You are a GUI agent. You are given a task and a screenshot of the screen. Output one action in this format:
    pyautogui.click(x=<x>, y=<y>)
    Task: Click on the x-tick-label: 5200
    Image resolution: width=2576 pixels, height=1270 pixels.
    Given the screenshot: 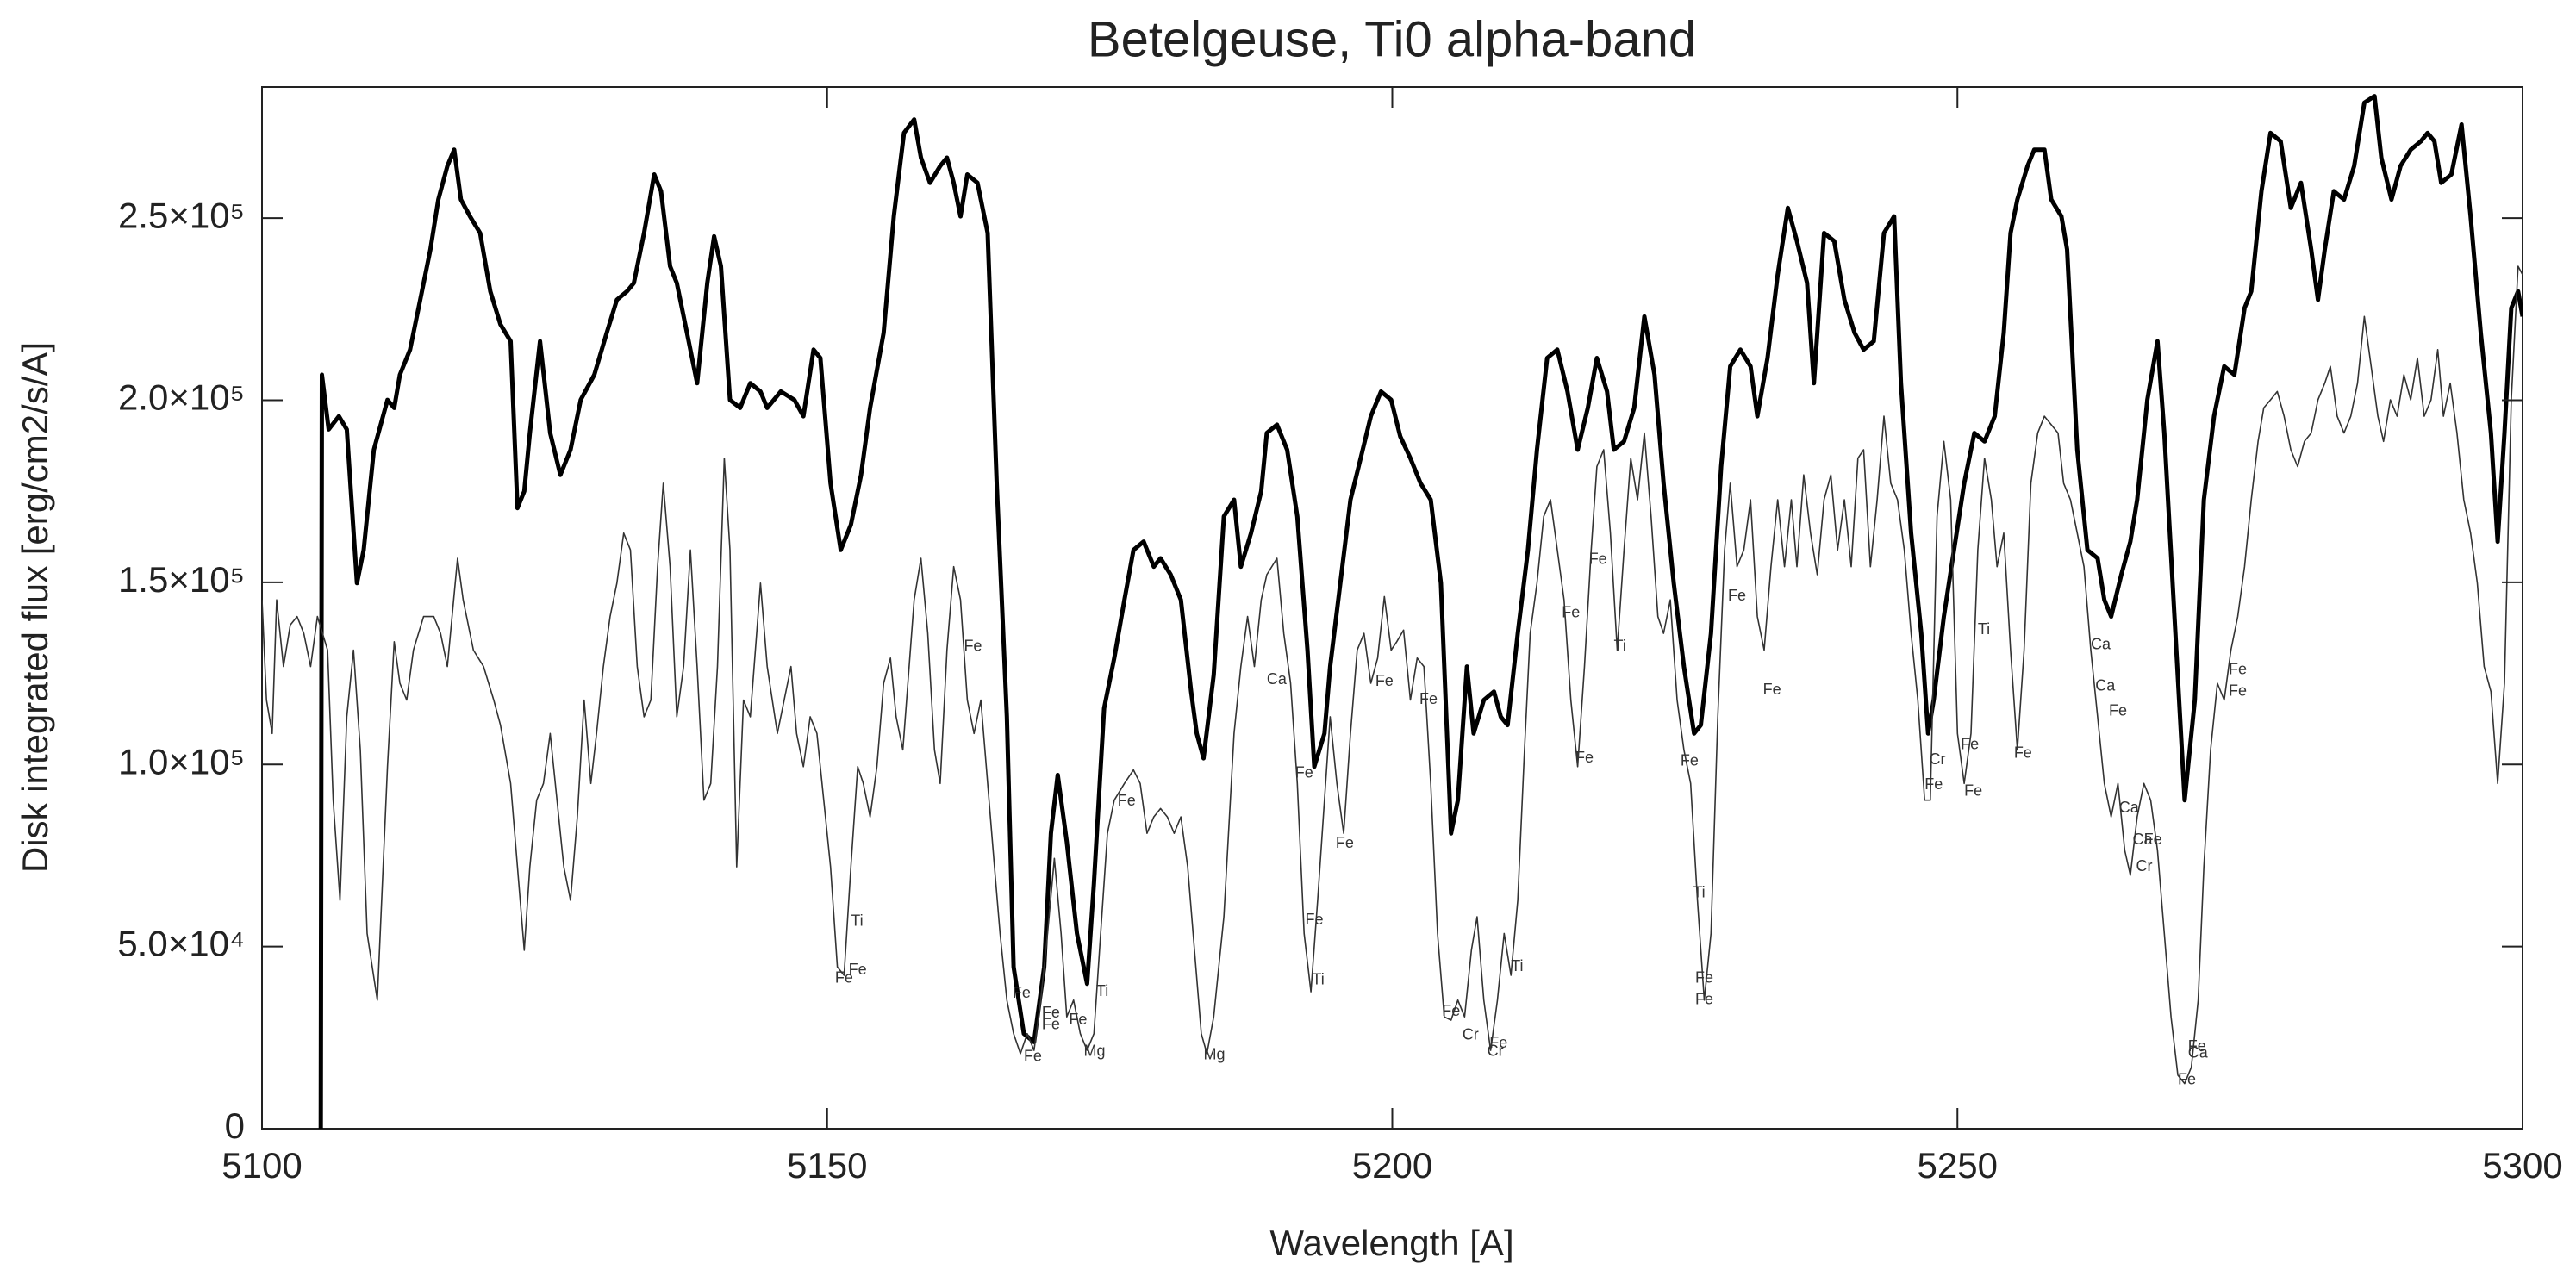 What is the action you would take?
    pyautogui.click(x=1392, y=1165)
    